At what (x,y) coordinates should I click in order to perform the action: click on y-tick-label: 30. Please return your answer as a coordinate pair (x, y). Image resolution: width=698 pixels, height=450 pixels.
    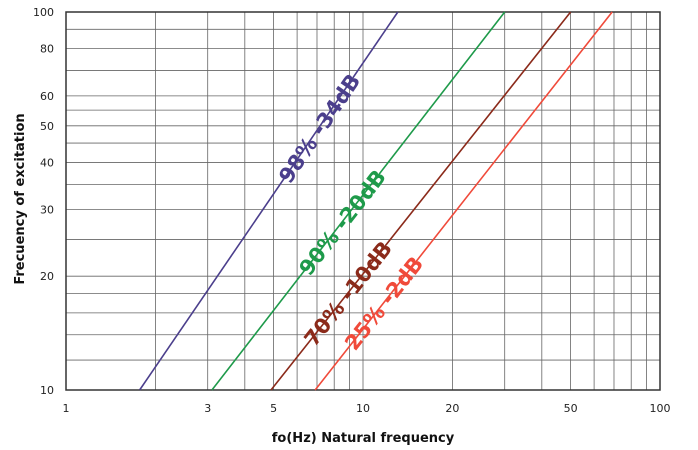
    Looking at the image, I should click on (47, 210).